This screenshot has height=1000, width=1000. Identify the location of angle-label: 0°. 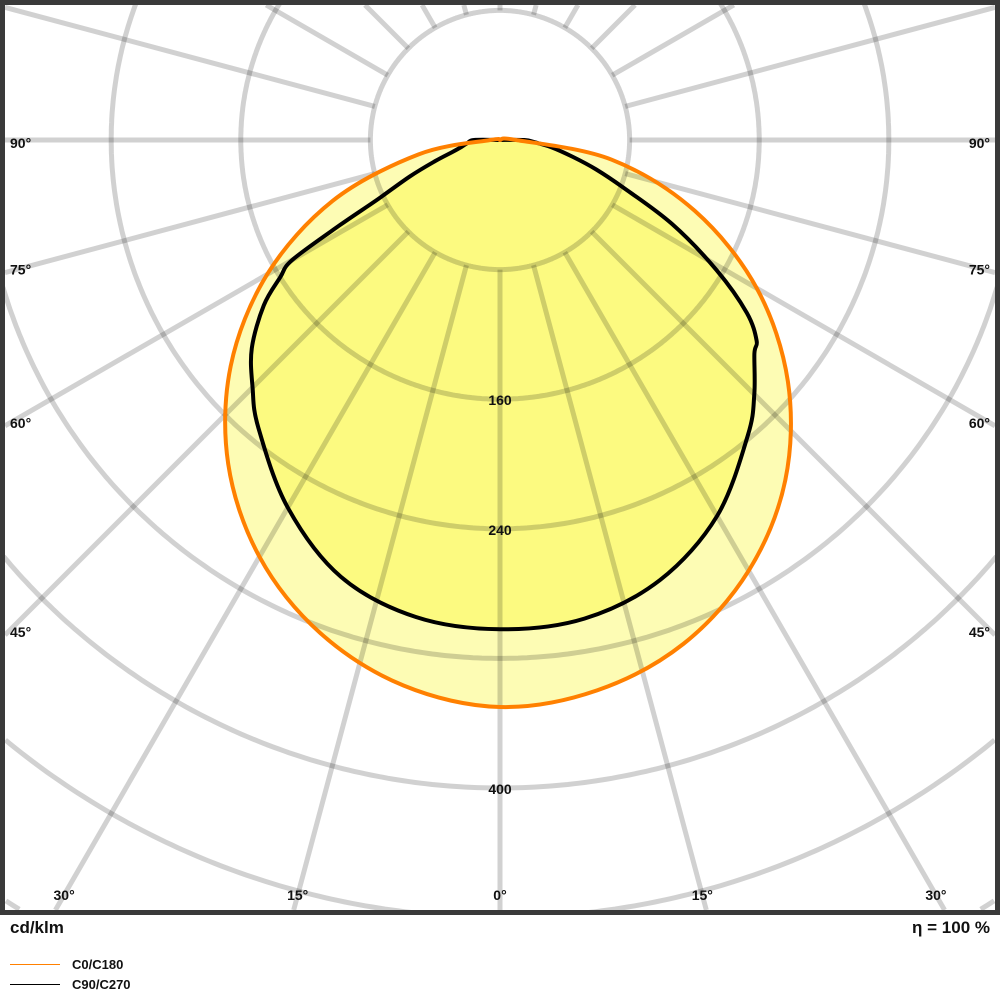
(499, 895).